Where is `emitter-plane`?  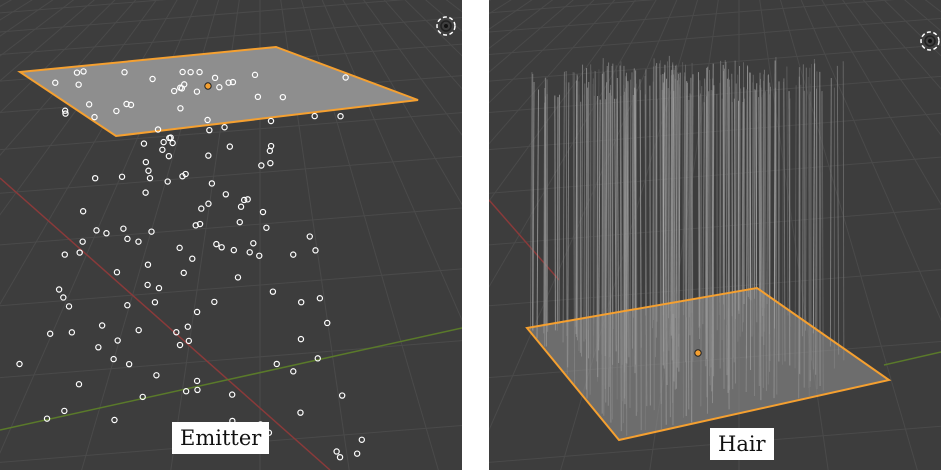 emitter-plane is located at coordinates (218, 91).